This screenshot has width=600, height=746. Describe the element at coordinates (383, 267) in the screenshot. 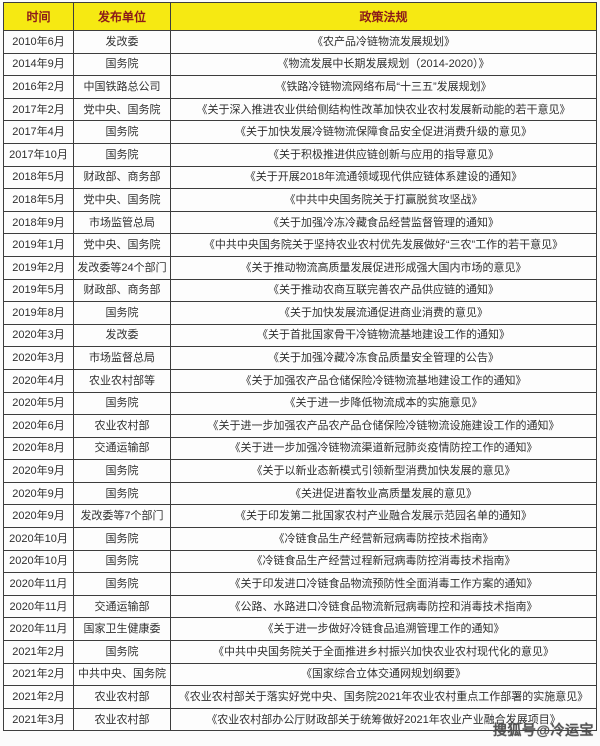

I see `cell-policy-title: 《关于推动物流高质量发展促进形成强大国内市场的意见》` at that location.